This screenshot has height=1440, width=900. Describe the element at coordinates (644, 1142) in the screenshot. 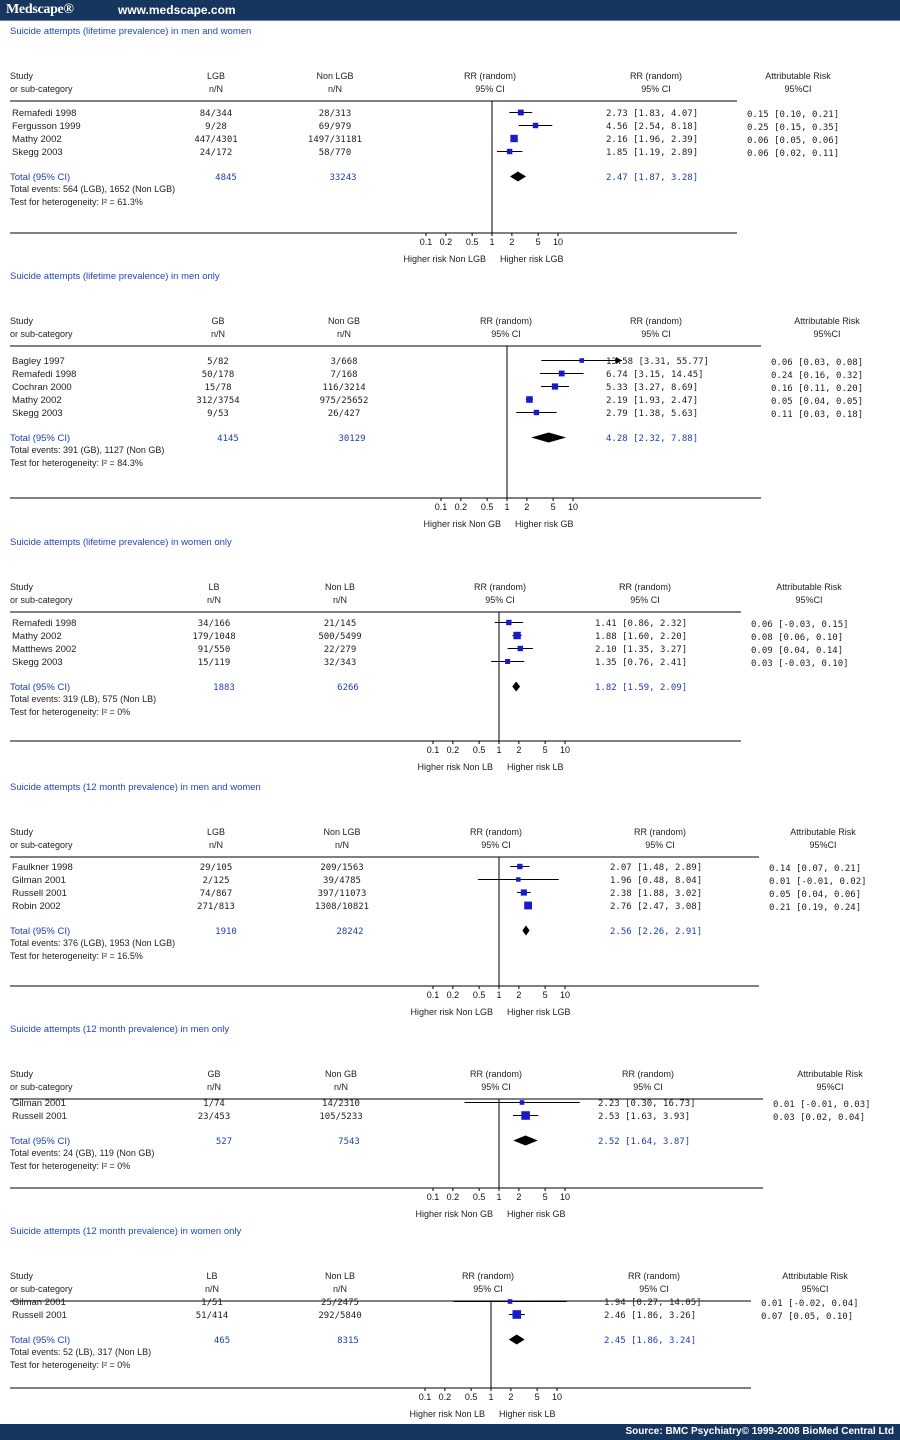

I see `total-rr-ci: 2.52 [1.64, 3.87]` at that location.